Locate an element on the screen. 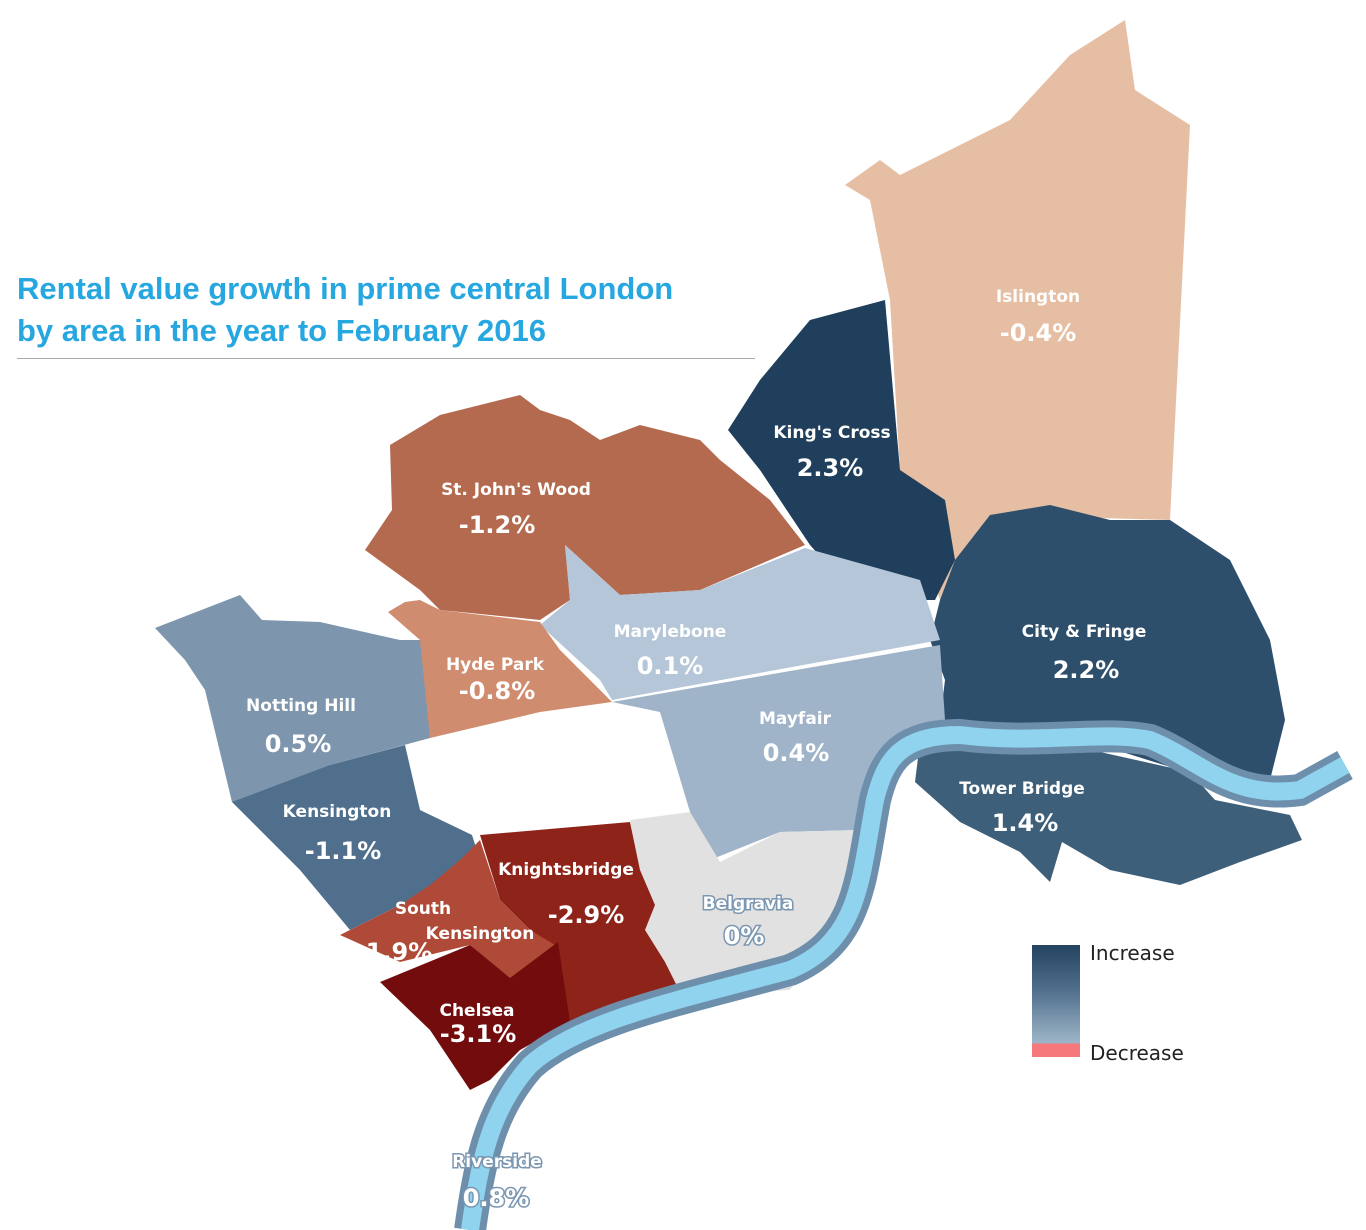 The width and height of the screenshot is (1366, 1230). area-chelsea is located at coordinates (475, 1016).